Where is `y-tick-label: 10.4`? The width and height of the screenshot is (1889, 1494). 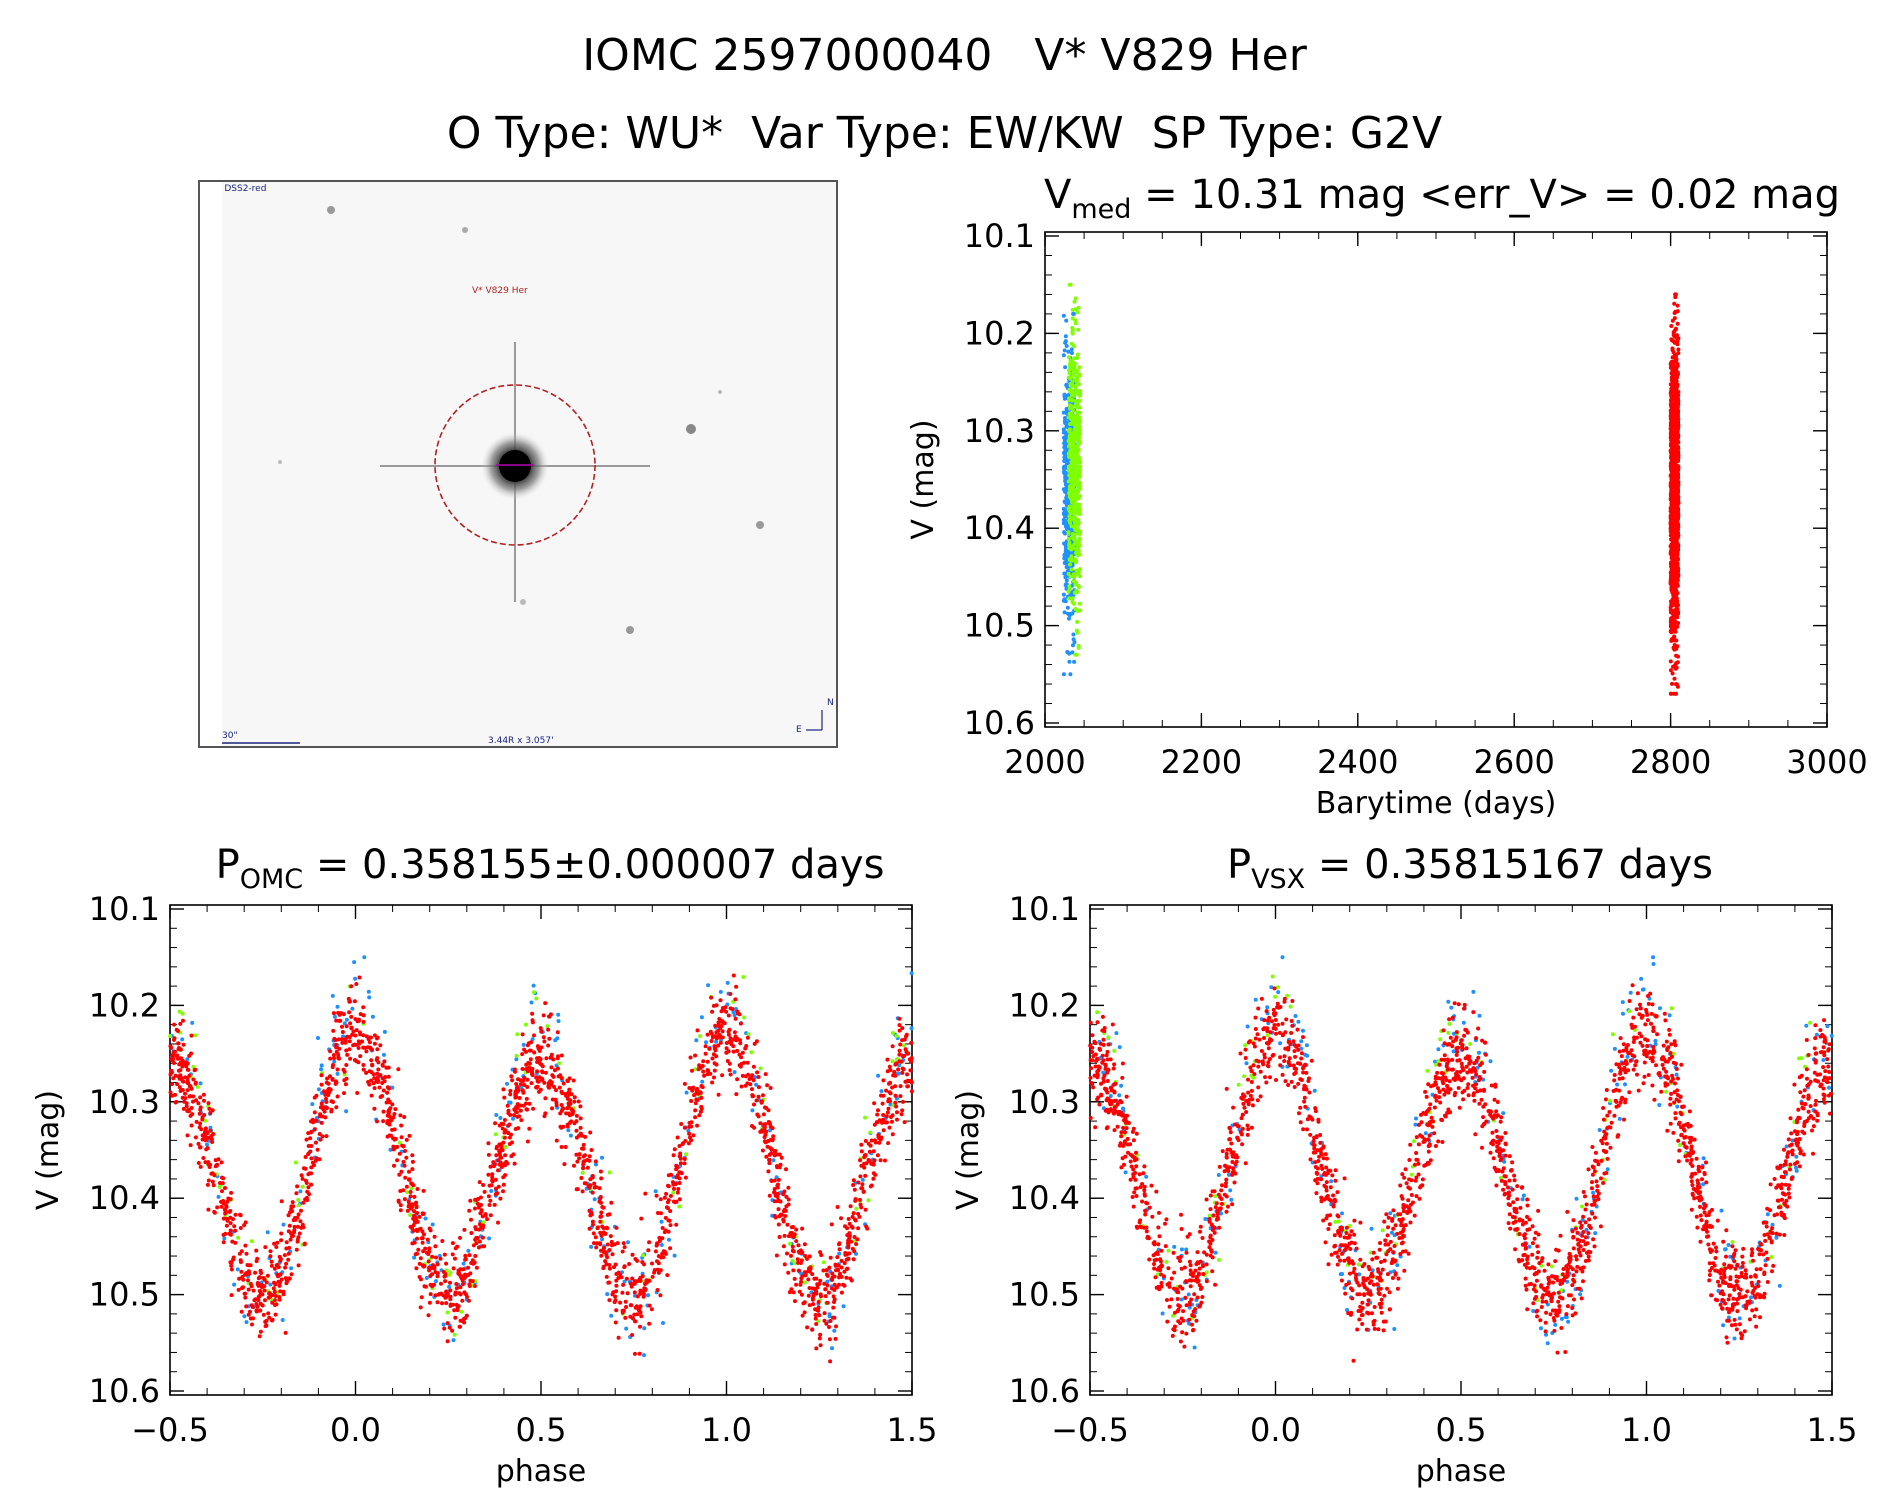
y-tick-label: 10.4 is located at coordinates (999, 528).